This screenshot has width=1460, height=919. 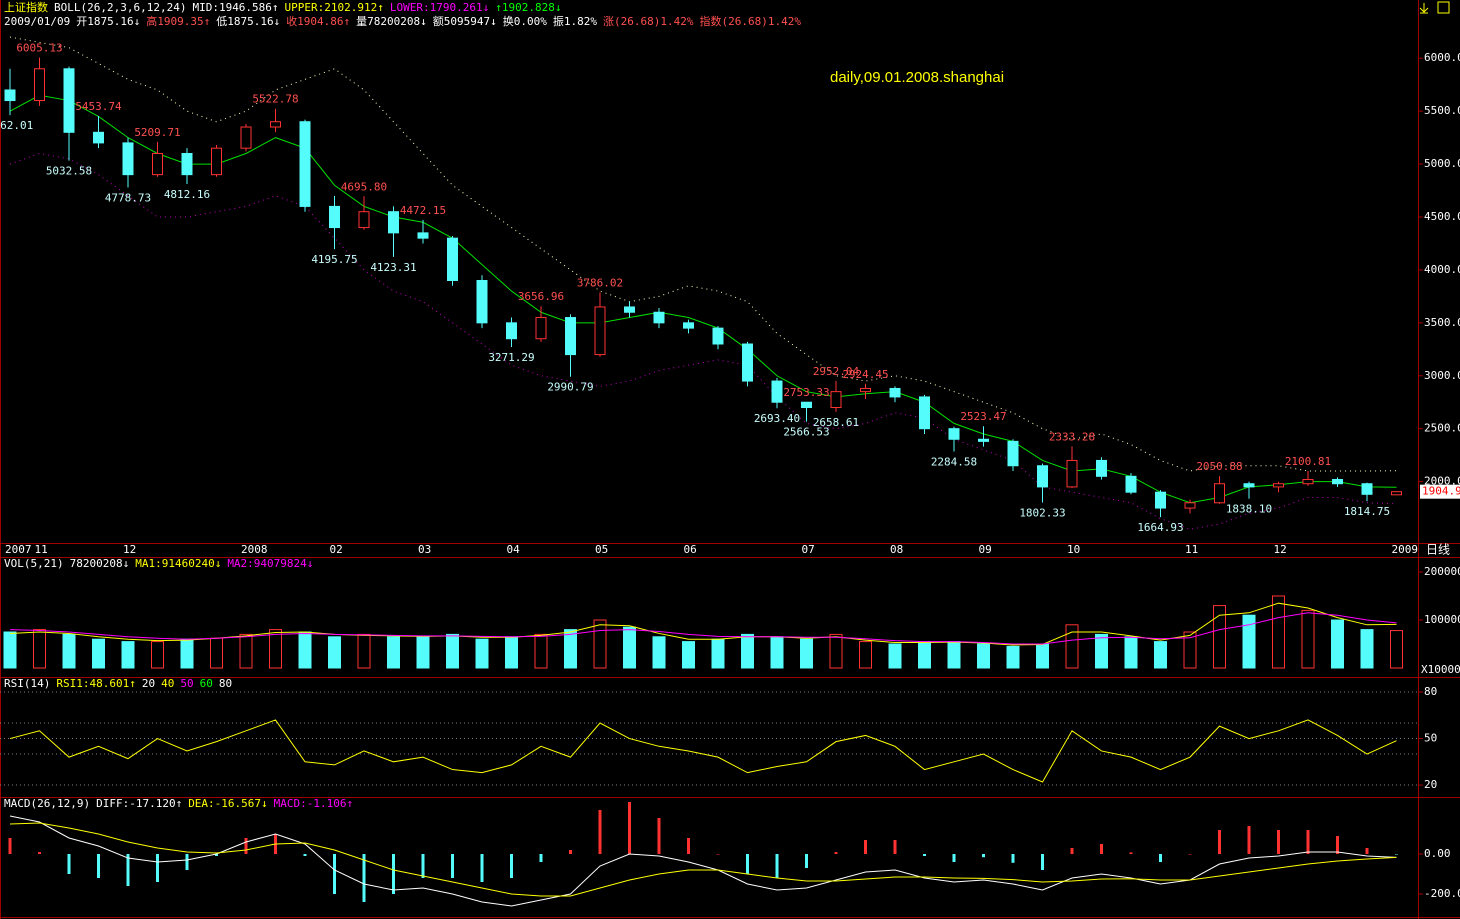 I want to click on header-item: 涨(26.68)1.42%, so click(x=648, y=21).